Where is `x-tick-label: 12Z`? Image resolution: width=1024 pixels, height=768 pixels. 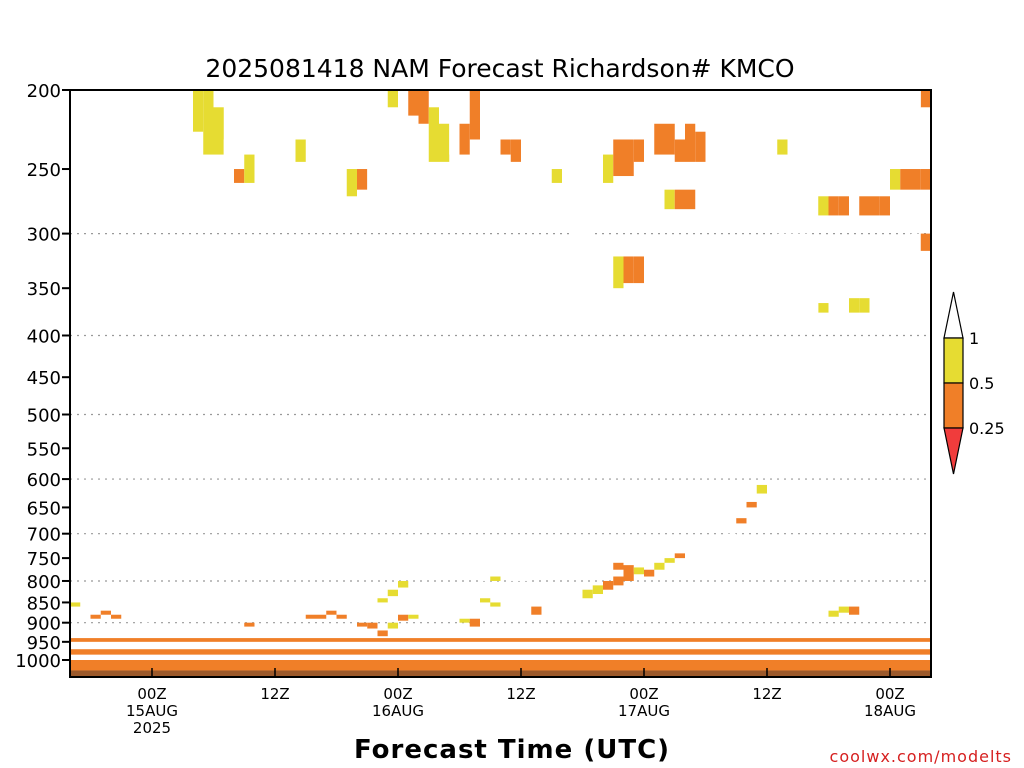
x-tick-label: 12Z is located at coordinates (520, 694).